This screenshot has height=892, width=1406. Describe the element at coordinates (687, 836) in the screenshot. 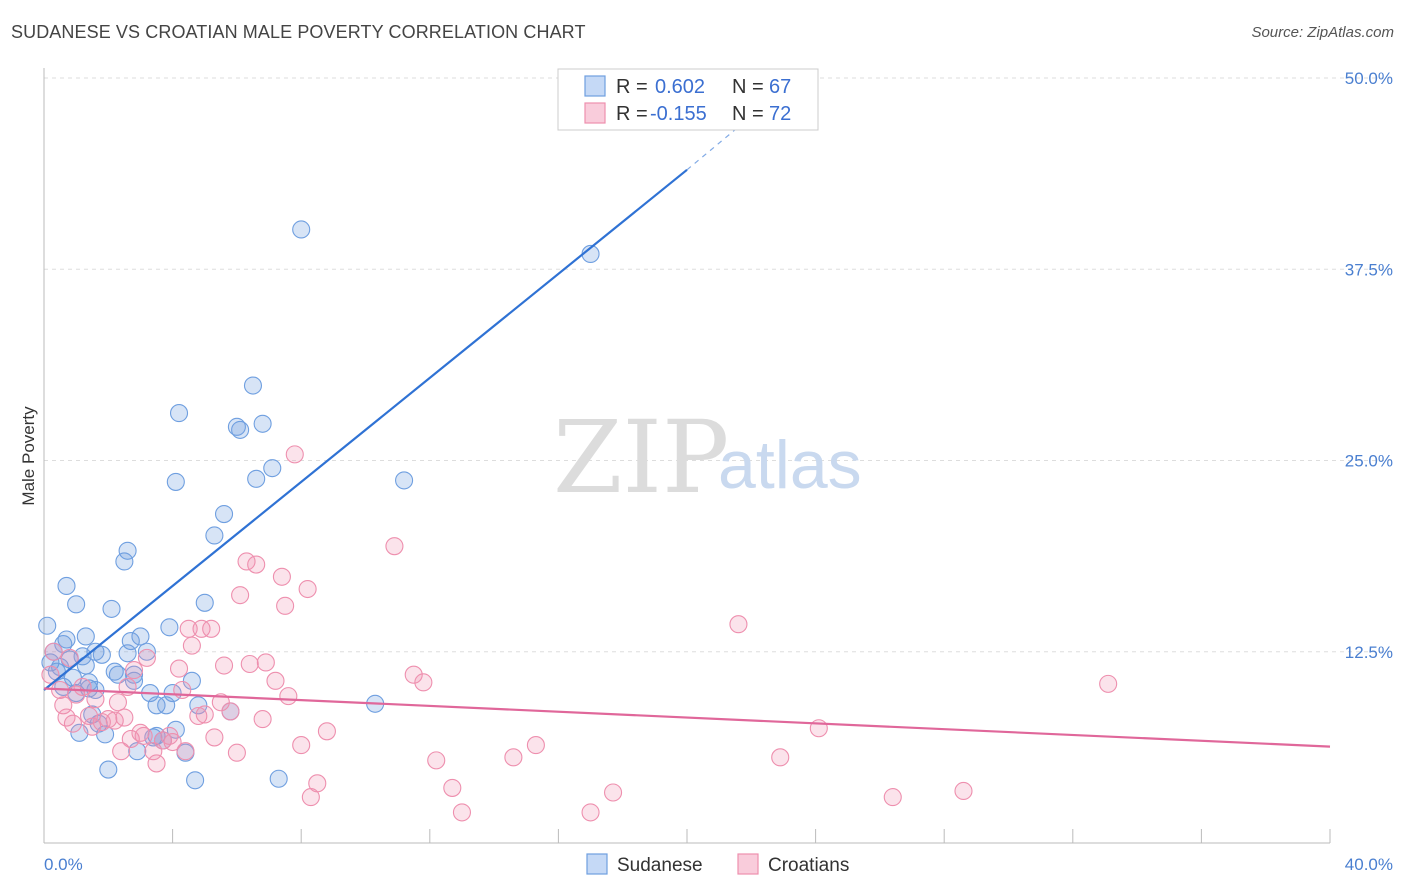

I see `x-tick-marks` at that location.